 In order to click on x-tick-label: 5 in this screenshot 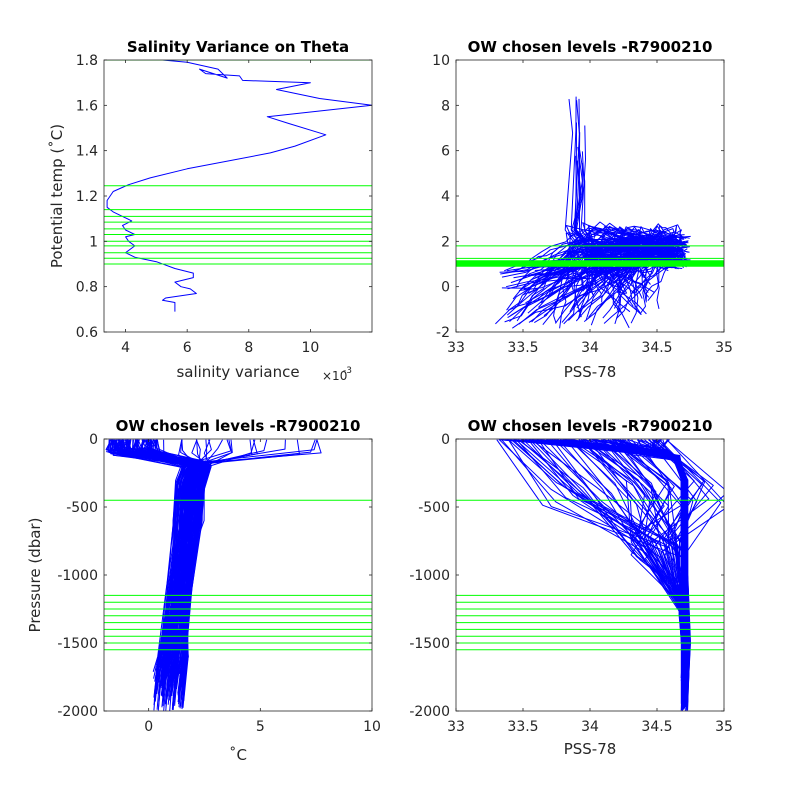, I will do `click(260, 727)`.